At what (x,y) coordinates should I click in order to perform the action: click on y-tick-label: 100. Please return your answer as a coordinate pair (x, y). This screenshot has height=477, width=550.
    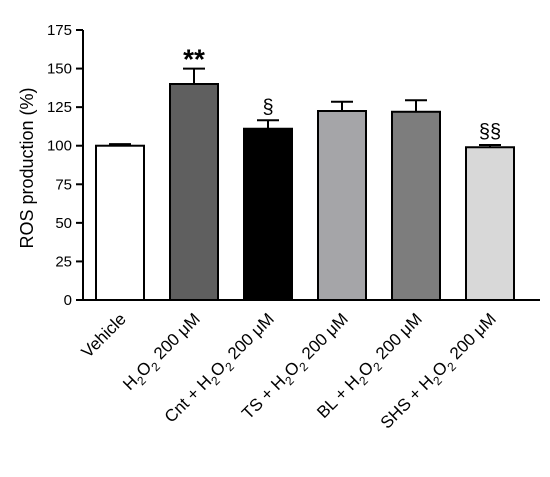
    Looking at the image, I should click on (59, 146).